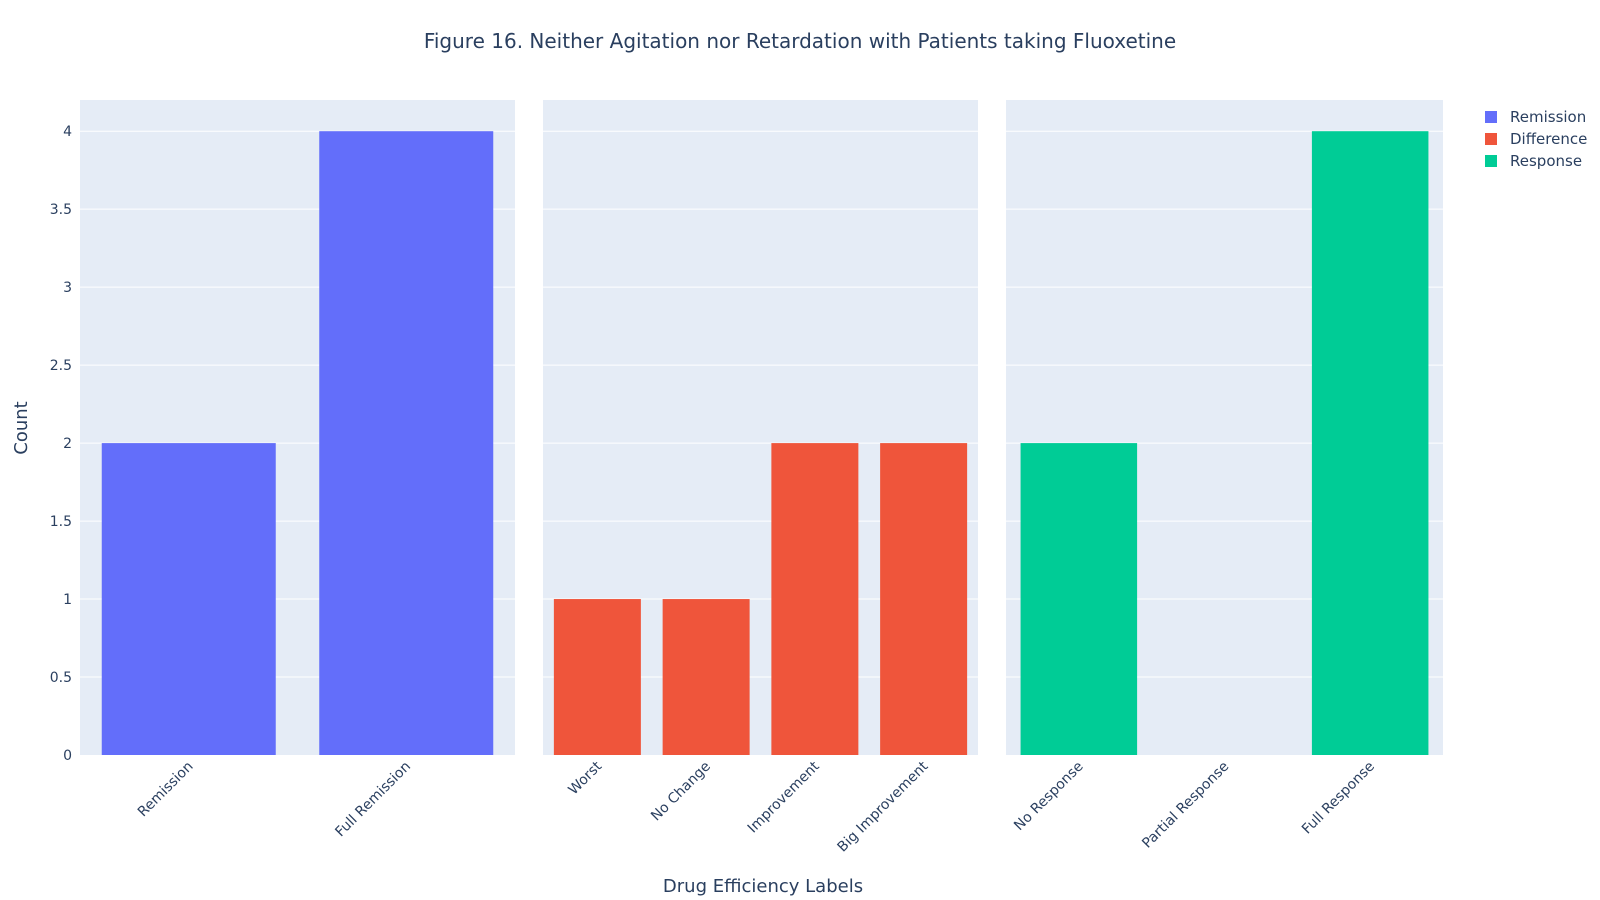 The height and width of the screenshot is (900, 1600). Describe the element at coordinates (373, 800) in the screenshot. I see `x-tick-label: Full Remission` at that location.